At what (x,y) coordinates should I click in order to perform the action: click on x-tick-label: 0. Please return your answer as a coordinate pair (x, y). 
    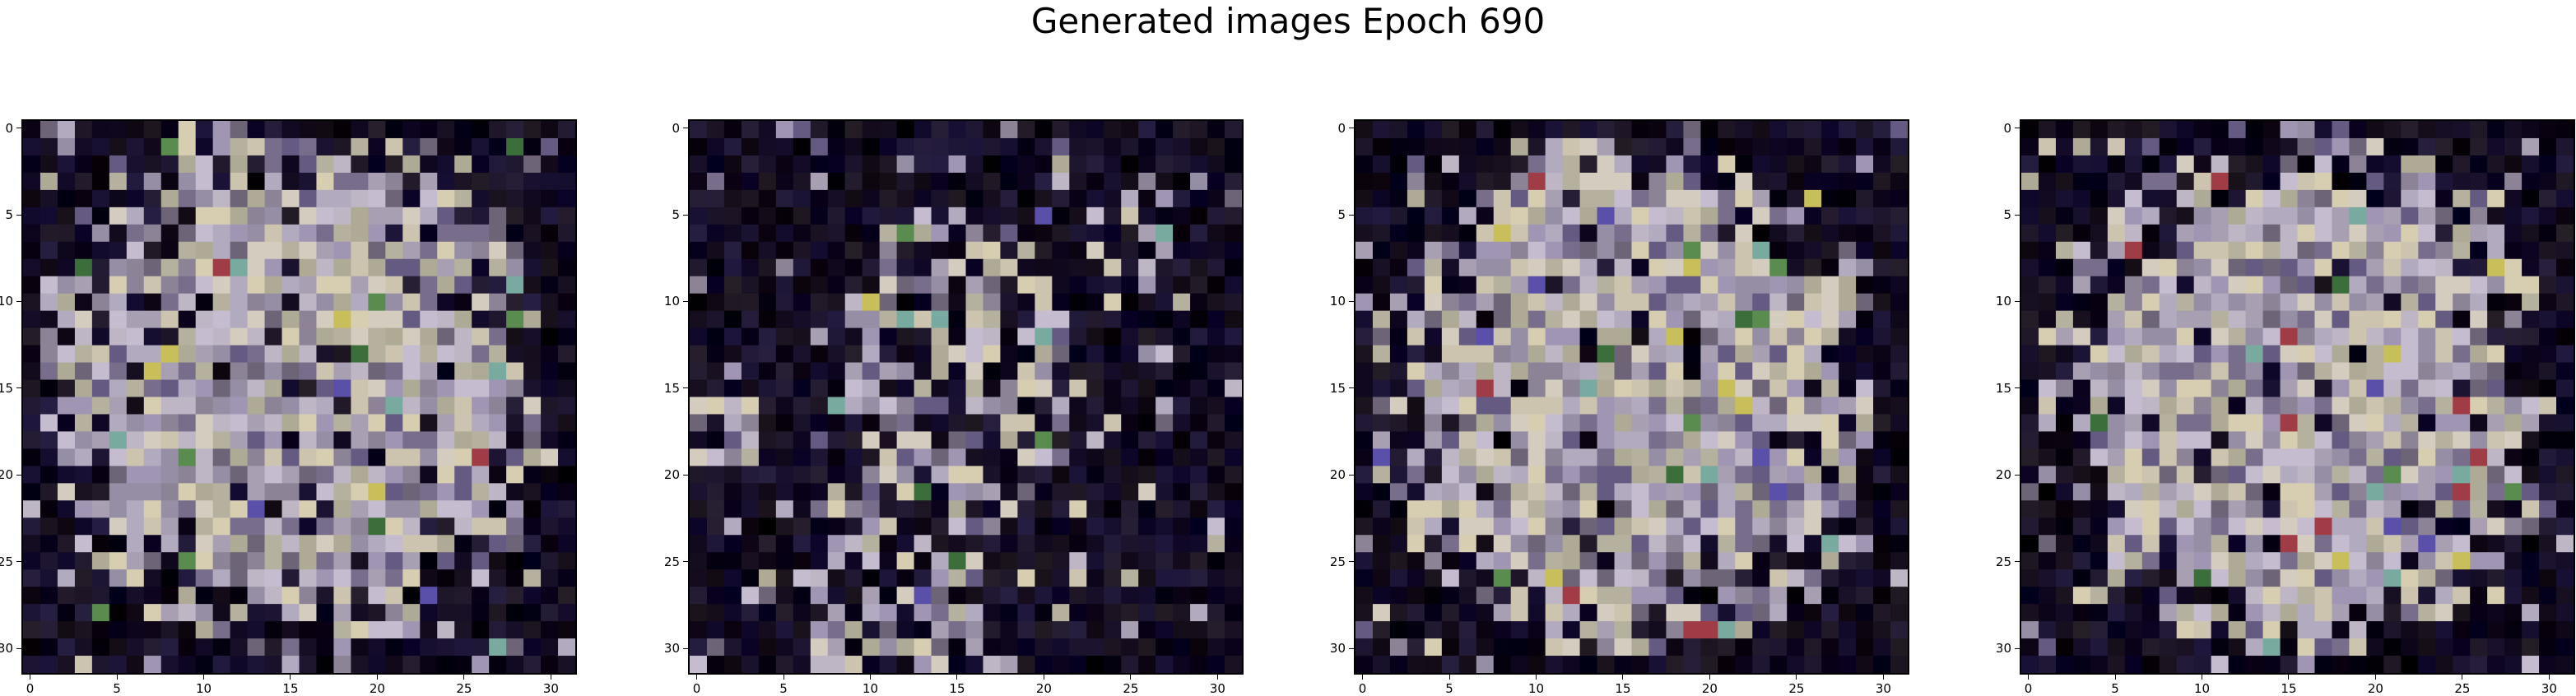
    Looking at the image, I should click on (1362, 688).